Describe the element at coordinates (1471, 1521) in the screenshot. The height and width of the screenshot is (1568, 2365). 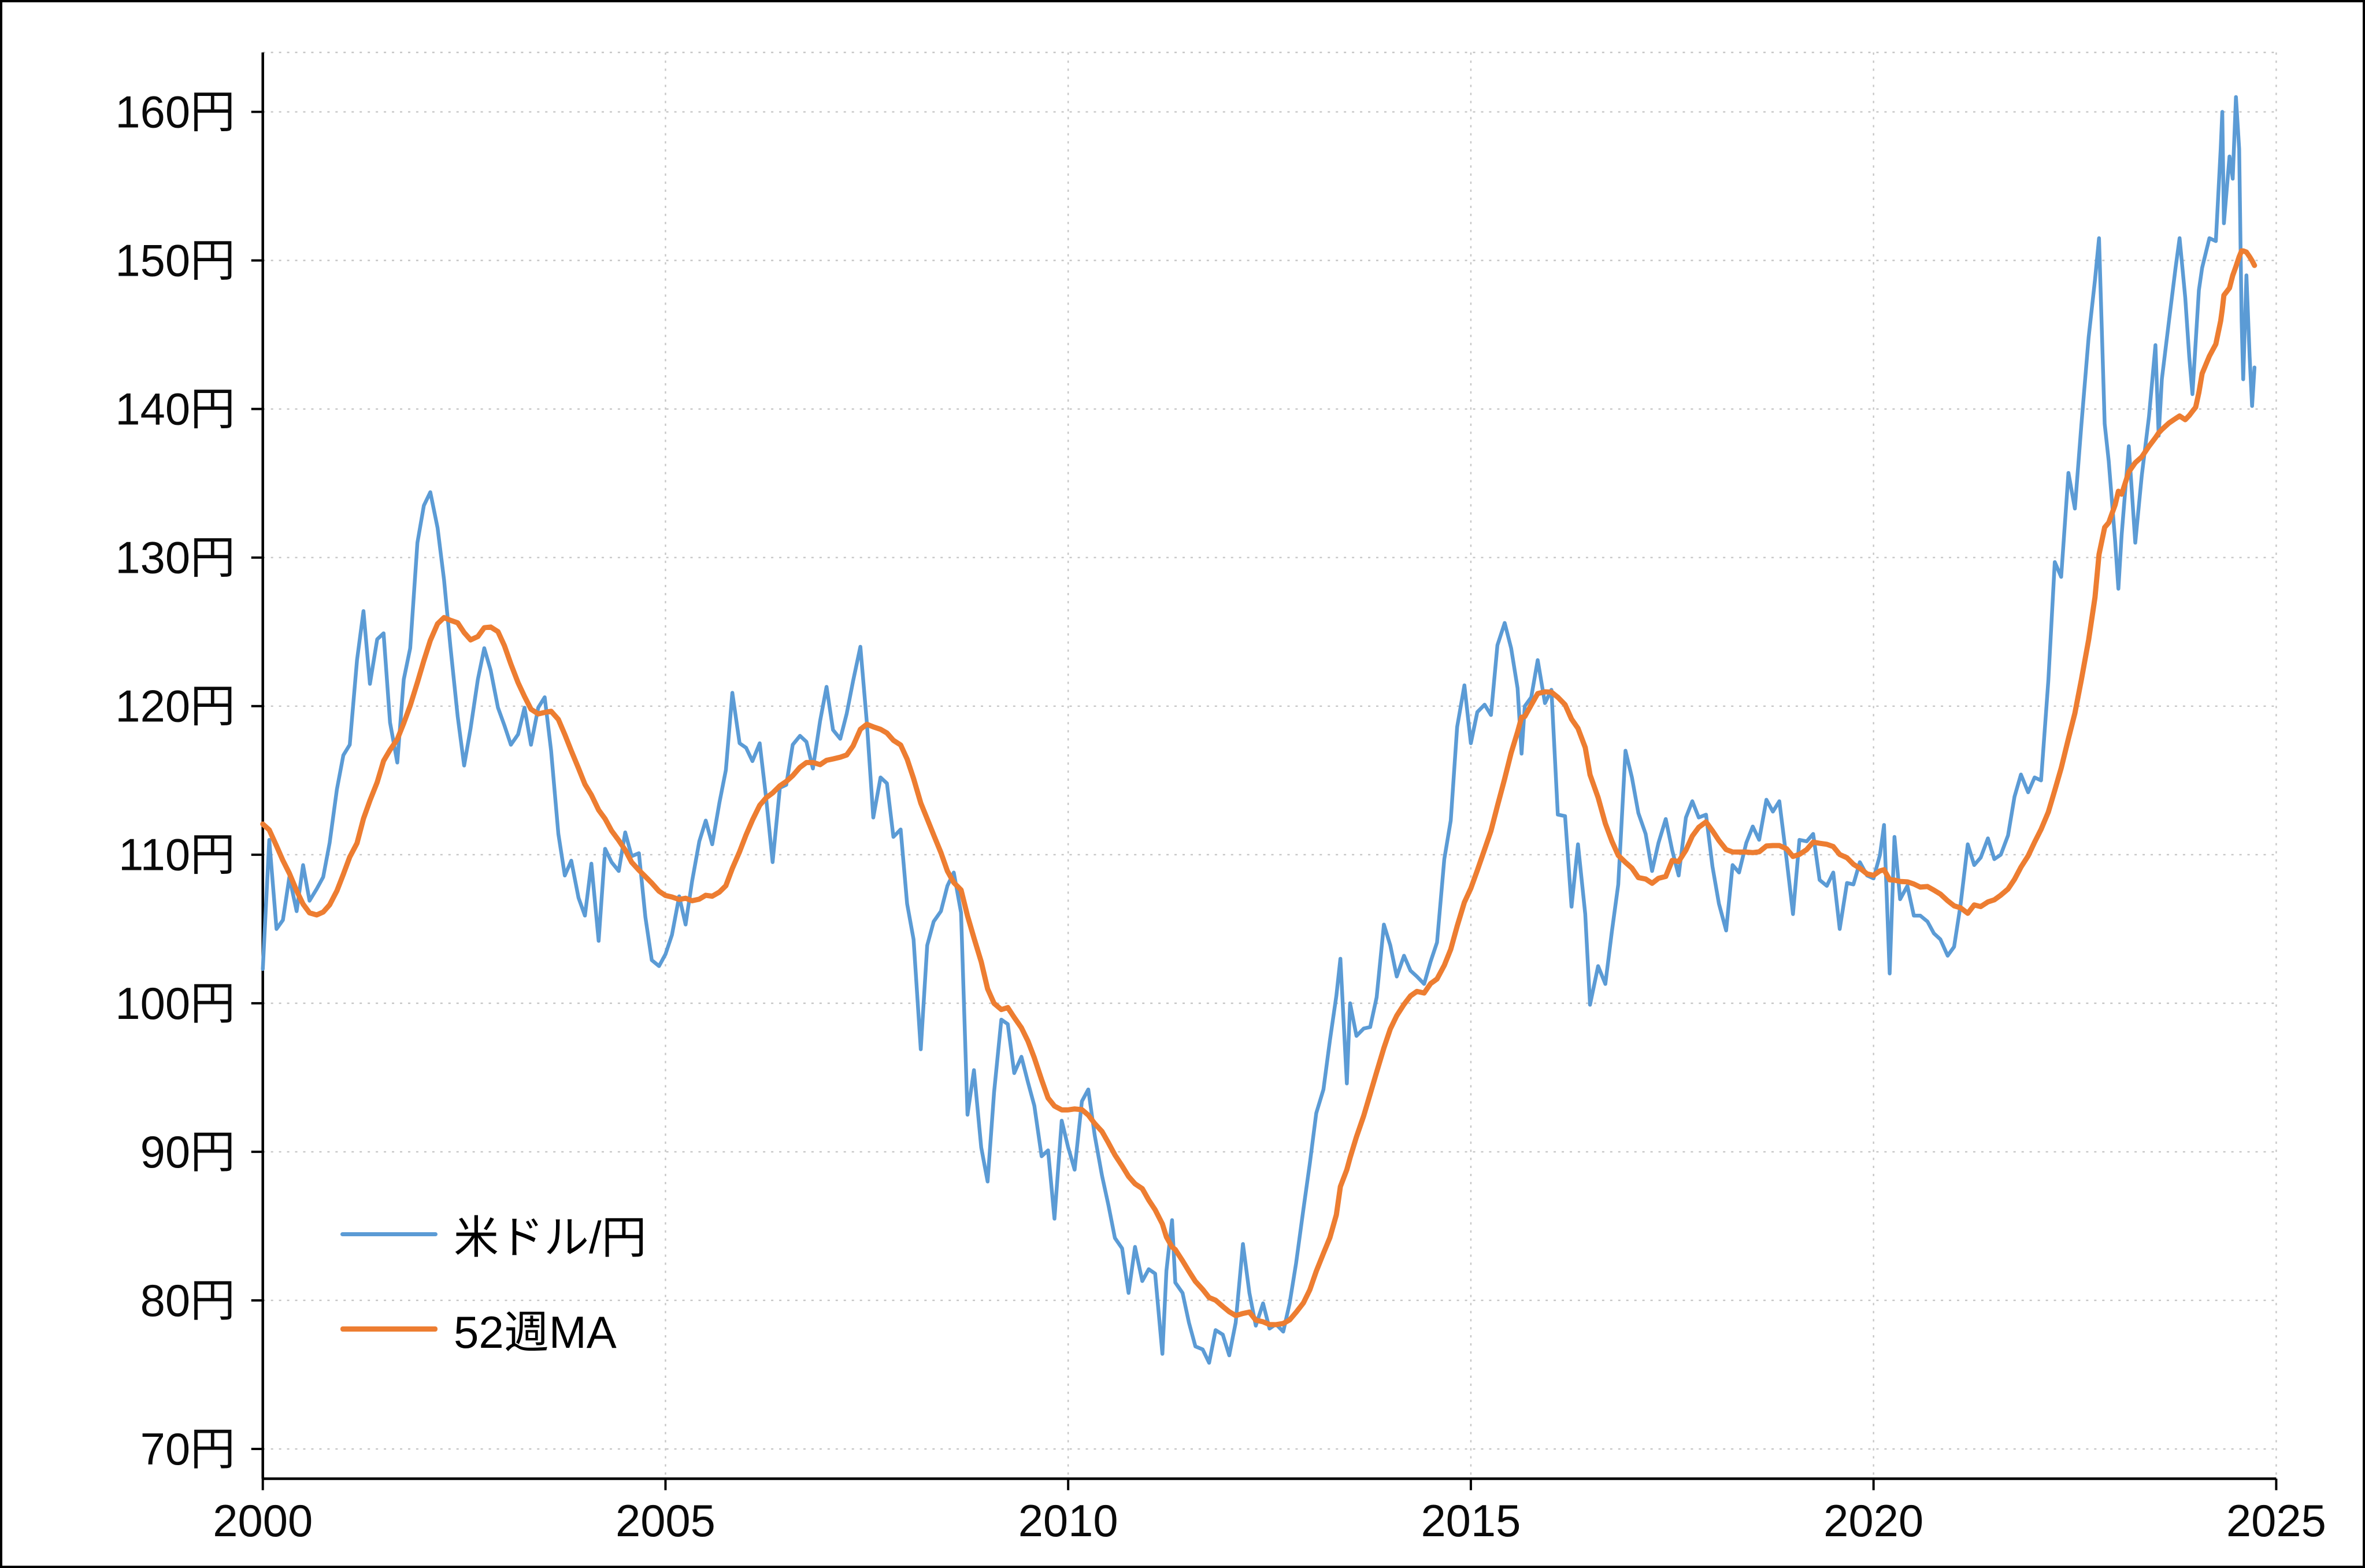
I see `x-tick-label: 2015` at that location.